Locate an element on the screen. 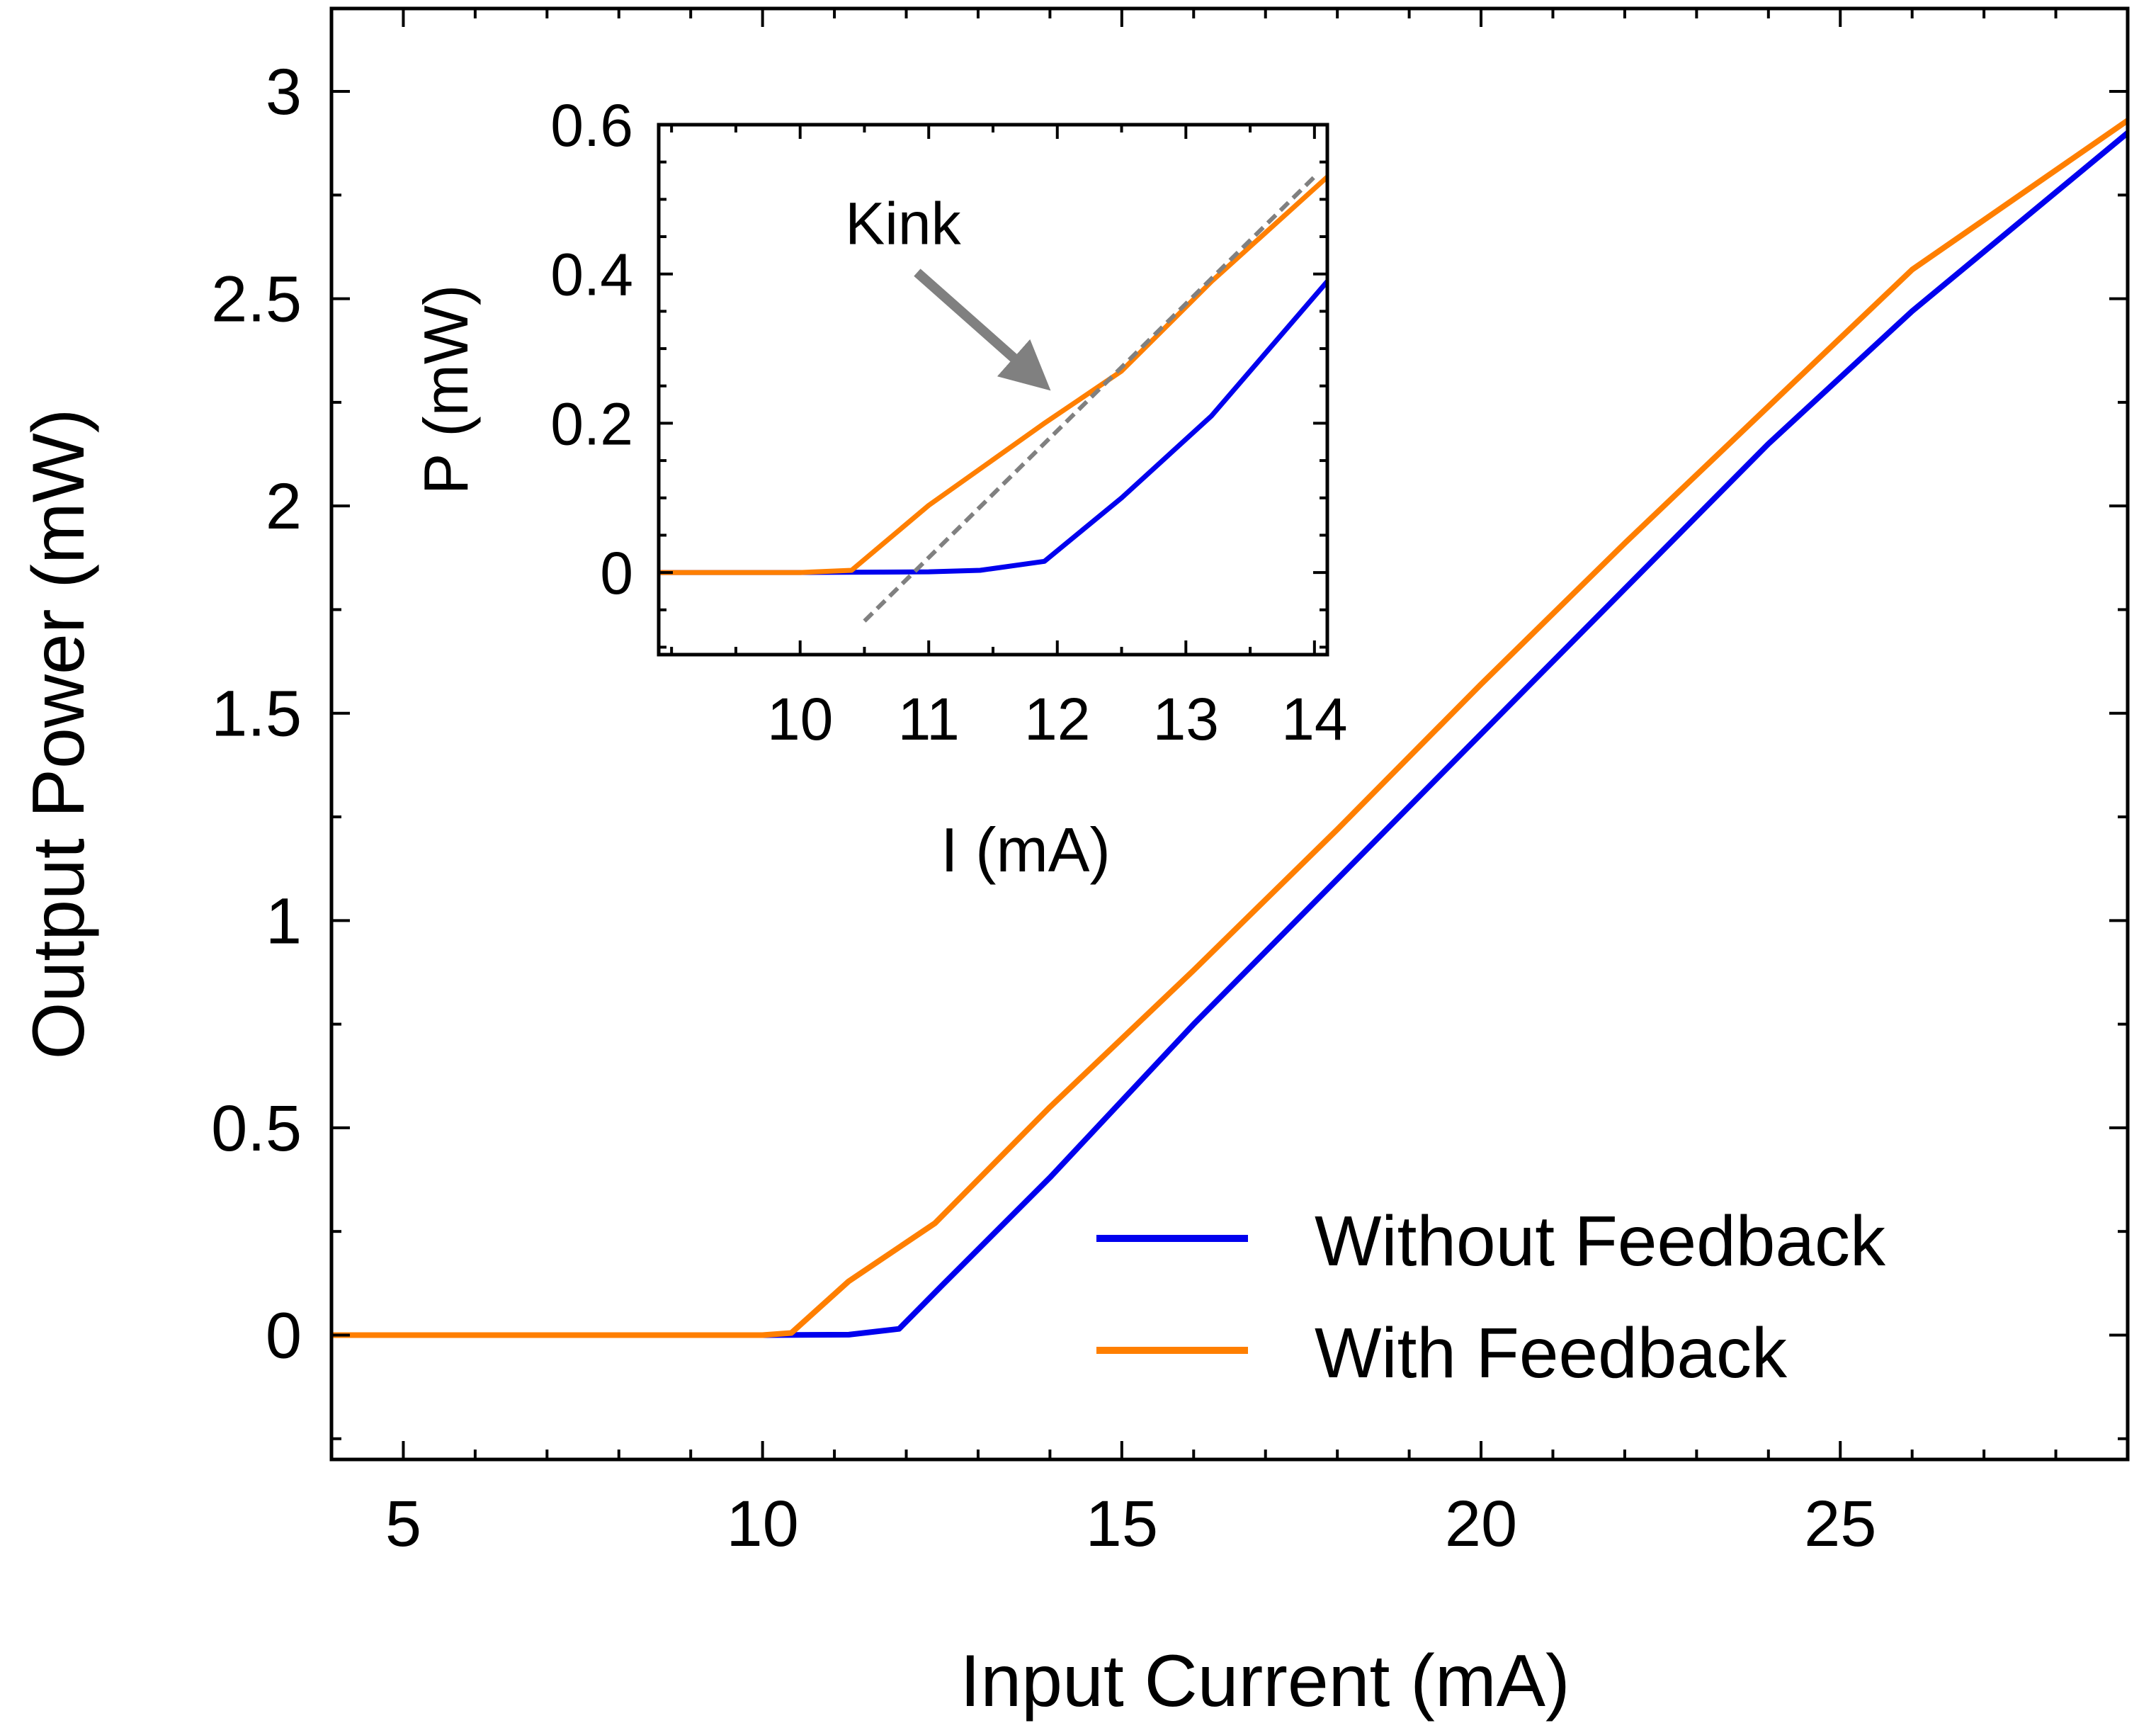 The height and width of the screenshot is (1723, 2156). kink-arrow is located at coordinates (983, 330).